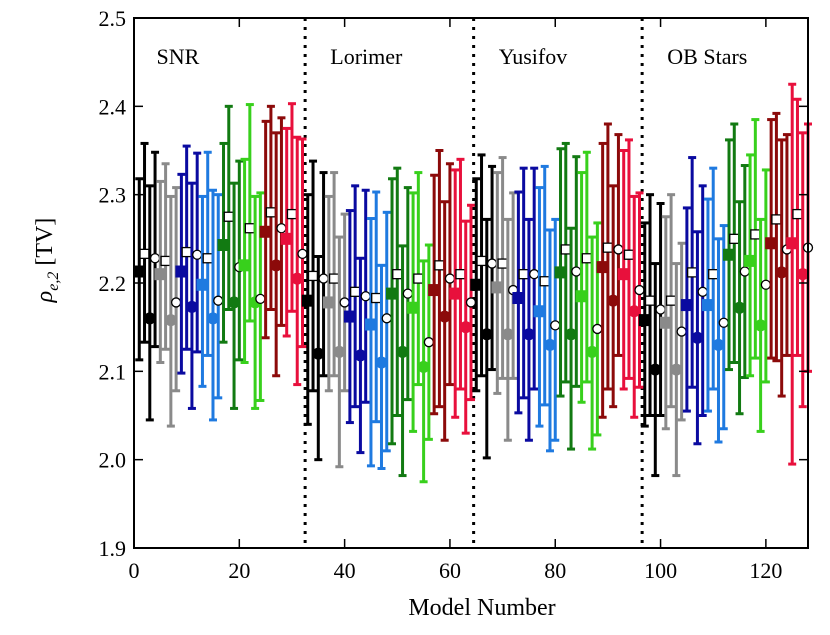 The height and width of the screenshot is (635, 830). I want to click on x-tick-label: 0, so click(134, 570).